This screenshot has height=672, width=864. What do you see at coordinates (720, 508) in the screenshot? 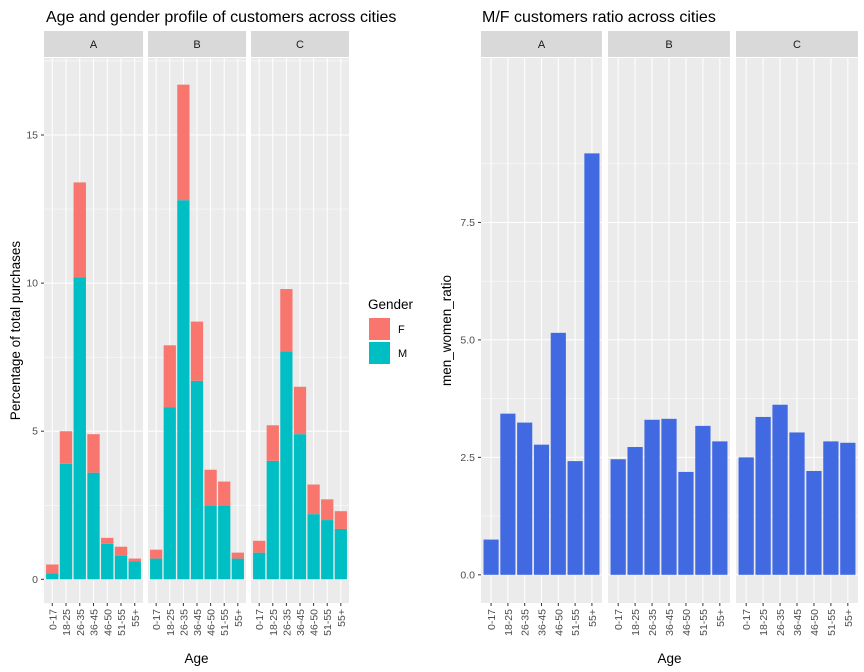
I see `bar-55+` at bounding box center [720, 508].